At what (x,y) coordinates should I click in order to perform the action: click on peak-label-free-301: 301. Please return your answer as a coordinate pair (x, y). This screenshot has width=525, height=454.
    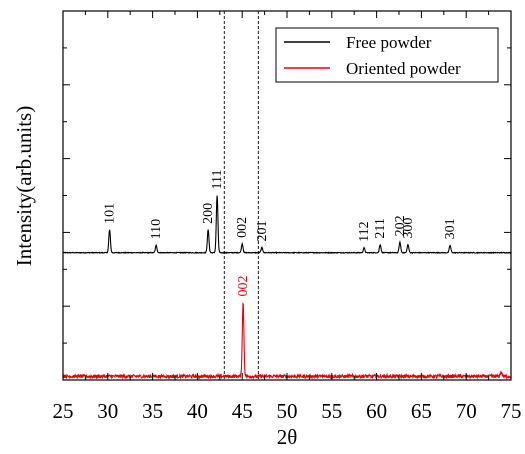
    Looking at the image, I should click on (450, 228).